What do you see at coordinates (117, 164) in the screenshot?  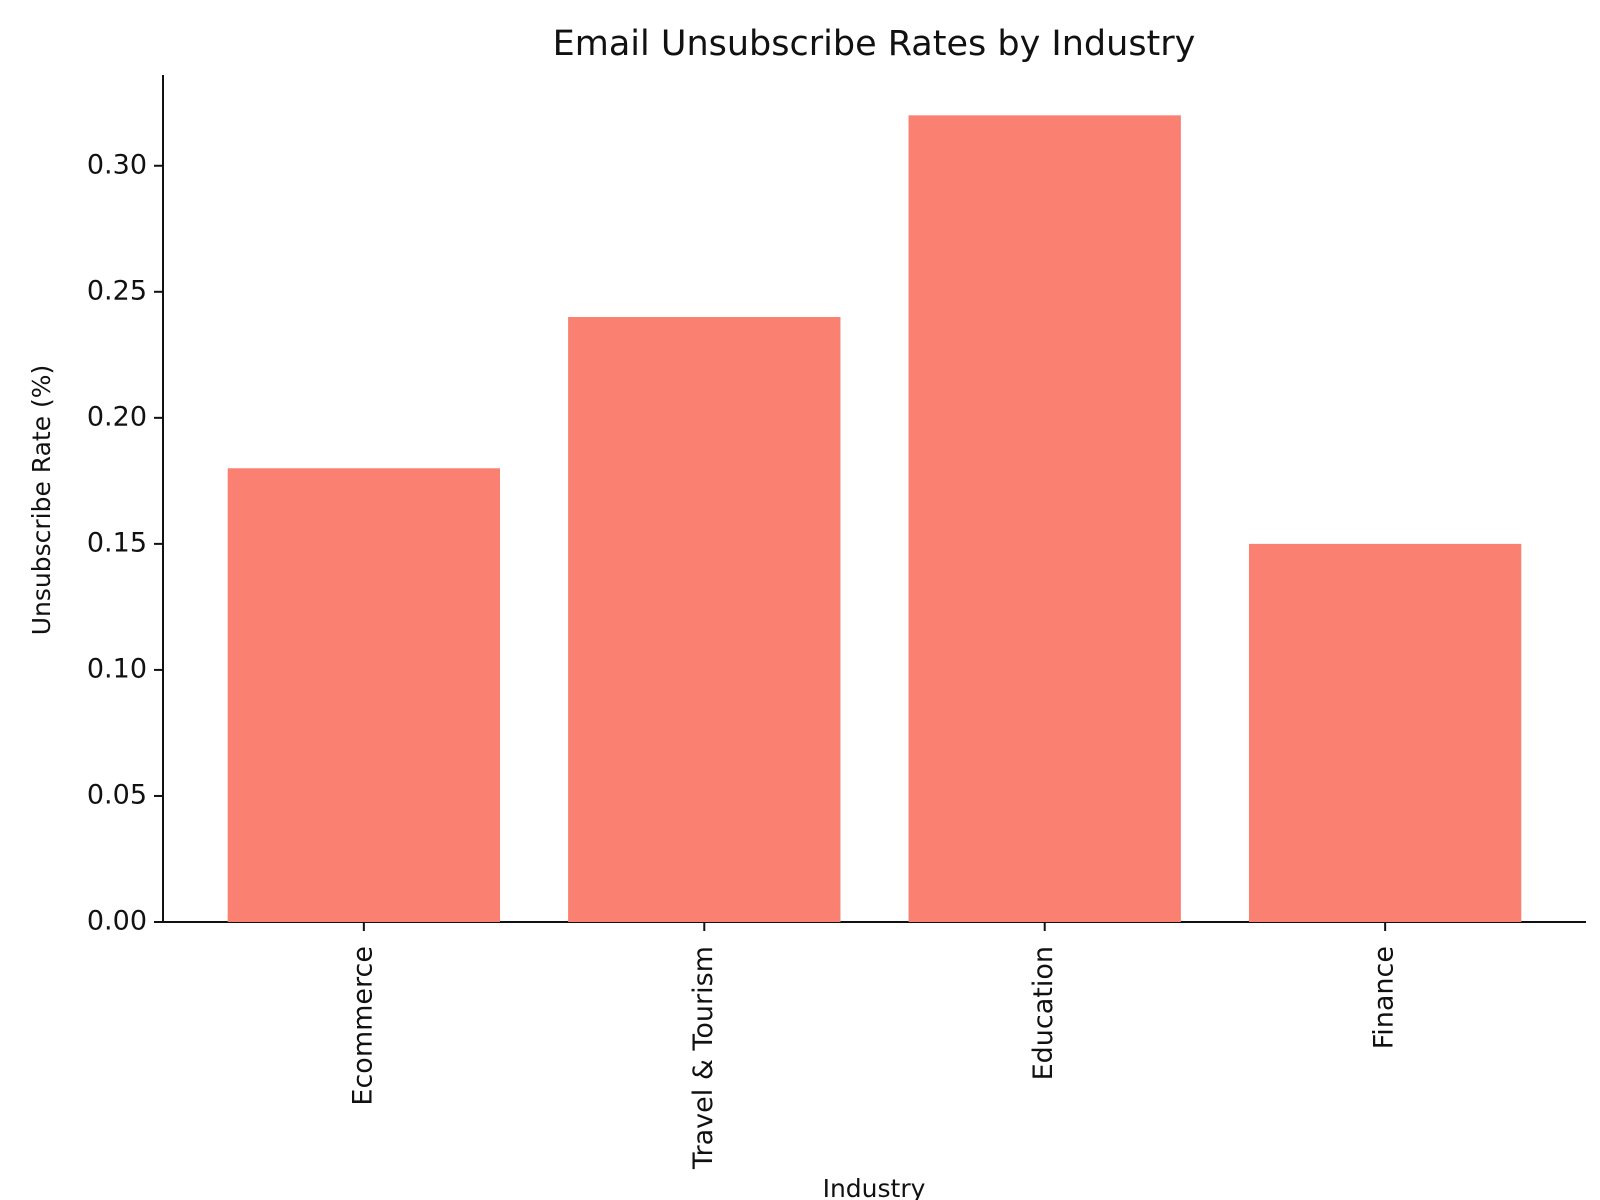 I see `y-tick-label: 0.30` at bounding box center [117, 164].